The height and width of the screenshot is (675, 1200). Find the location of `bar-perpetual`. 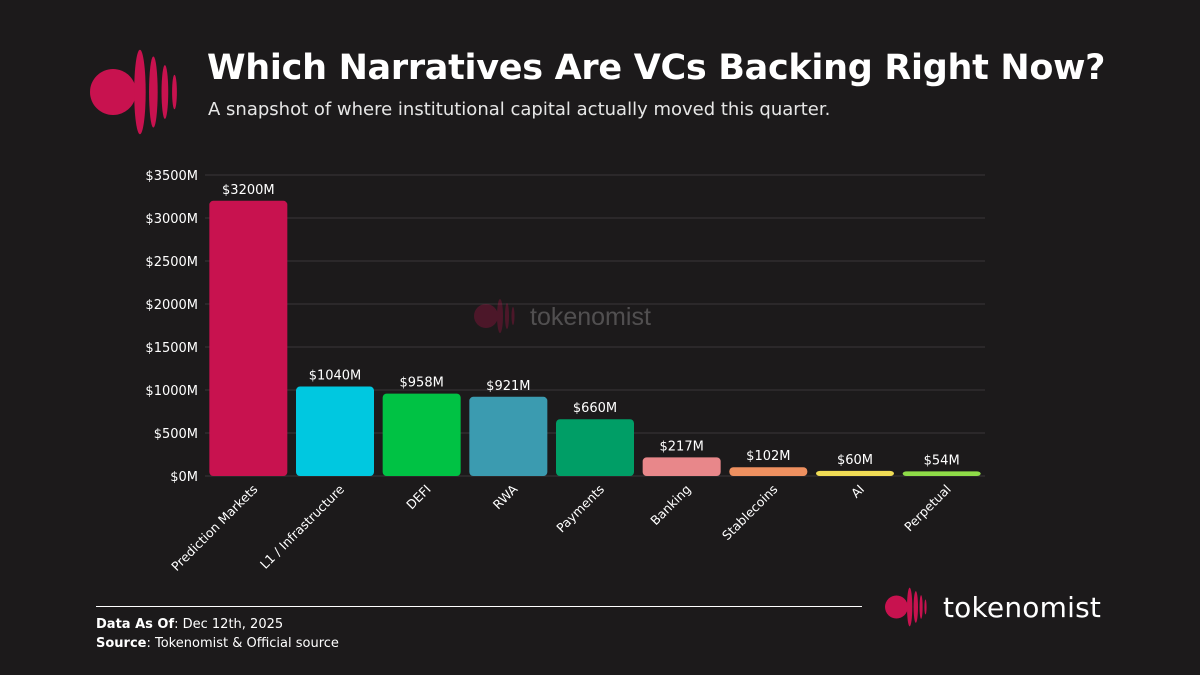

bar-perpetual is located at coordinates (941, 473).